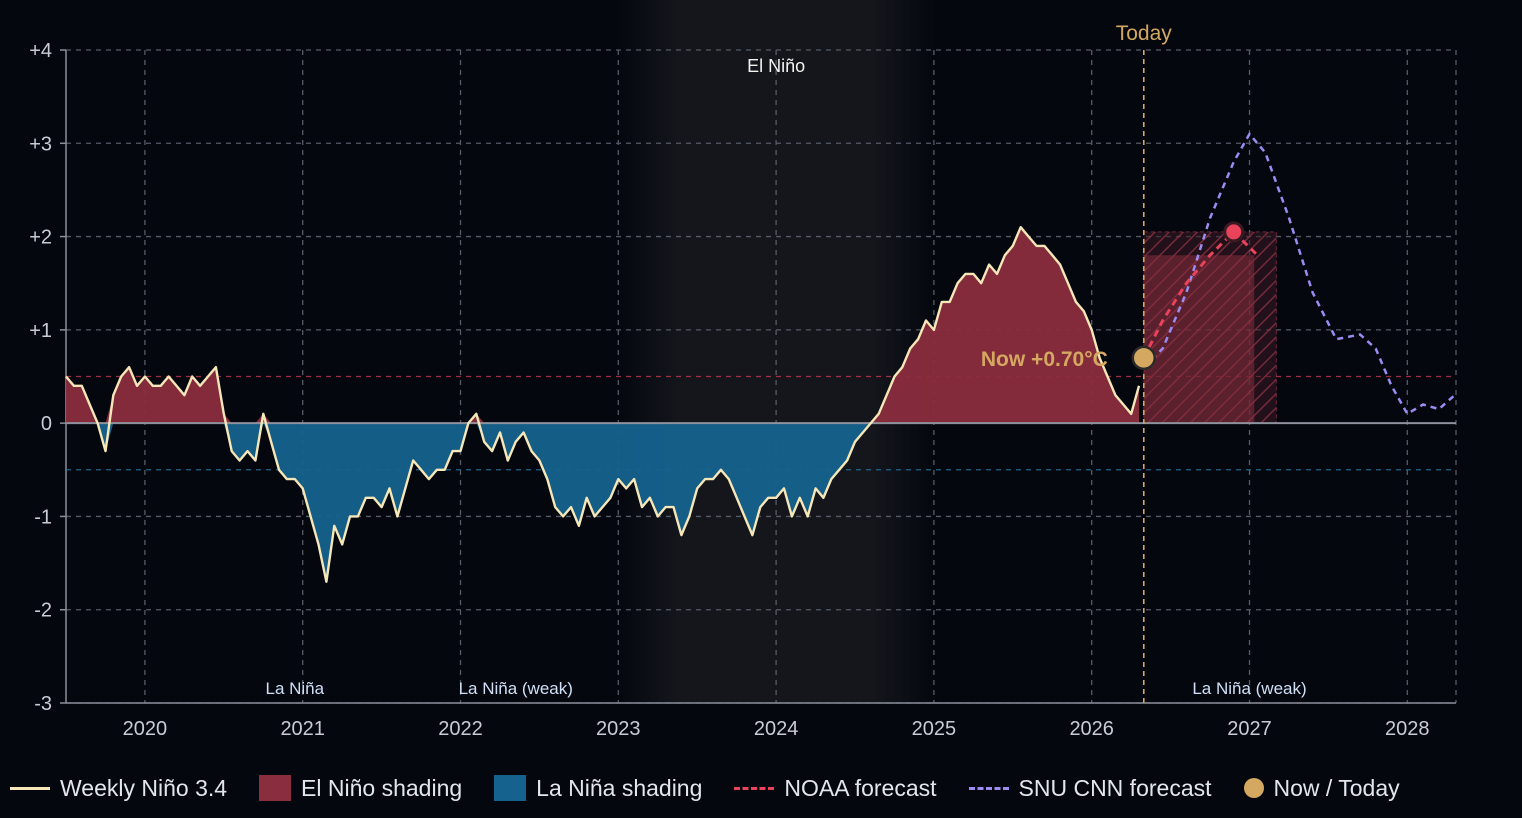 This screenshot has width=1522, height=818. Describe the element at coordinates (618, 729) in the screenshot. I see `x-tick-label: 2023` at that location.